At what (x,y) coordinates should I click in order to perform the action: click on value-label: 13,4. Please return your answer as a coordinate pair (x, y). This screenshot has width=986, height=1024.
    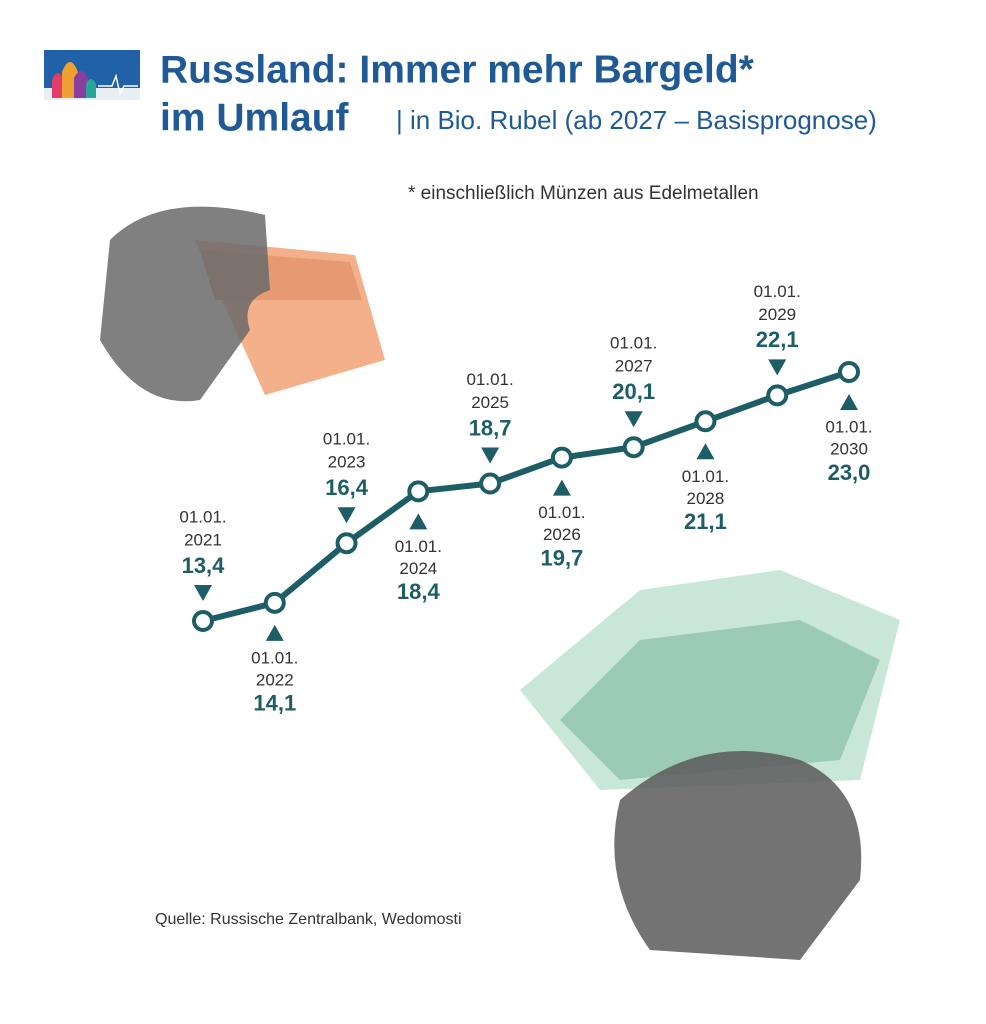
    Looking at the image, I should click on (204, 565).